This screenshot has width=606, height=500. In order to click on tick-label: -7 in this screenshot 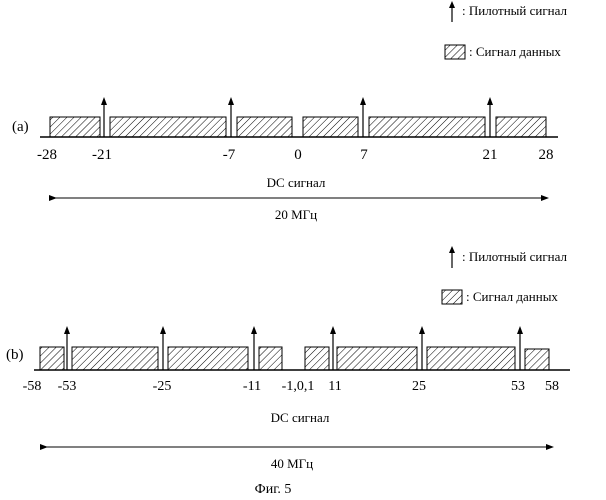, I will do `click(229, 155)`.